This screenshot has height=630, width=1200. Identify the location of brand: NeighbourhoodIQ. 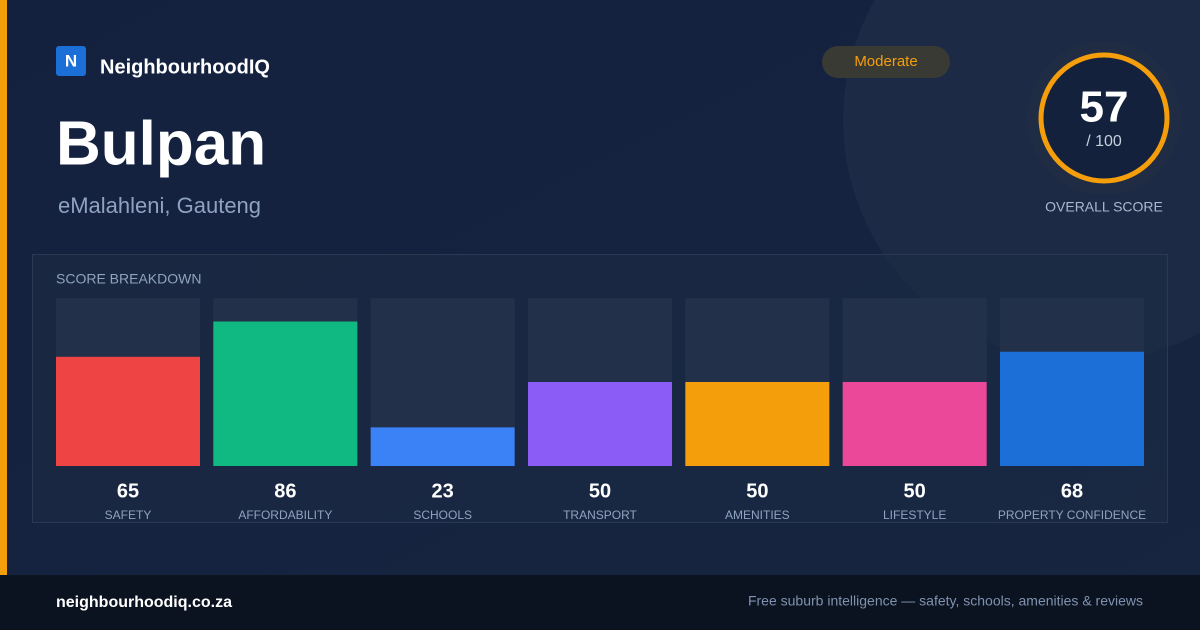
(185, 67).